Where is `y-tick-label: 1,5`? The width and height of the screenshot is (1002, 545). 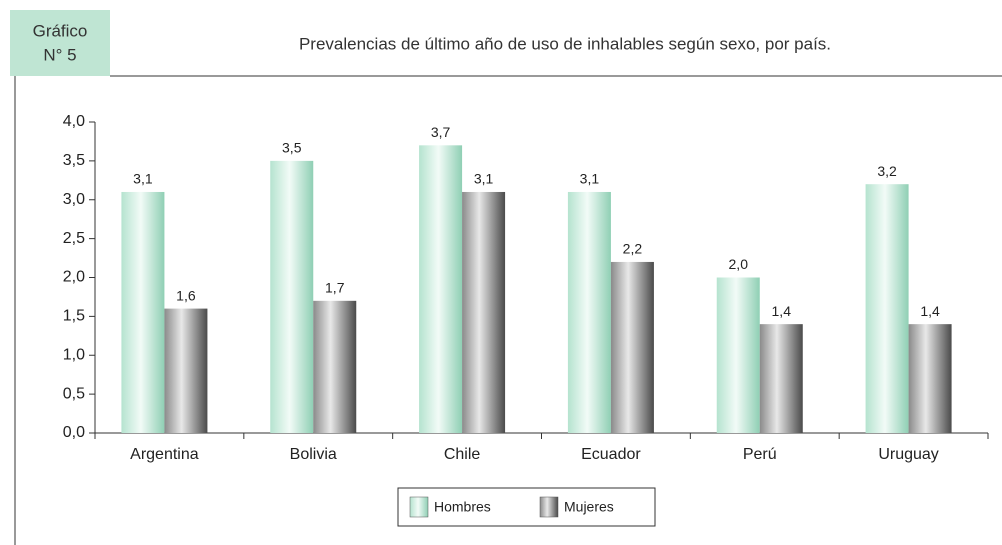 y-tick-label: 1,5 is located at coordinates (74, 316).